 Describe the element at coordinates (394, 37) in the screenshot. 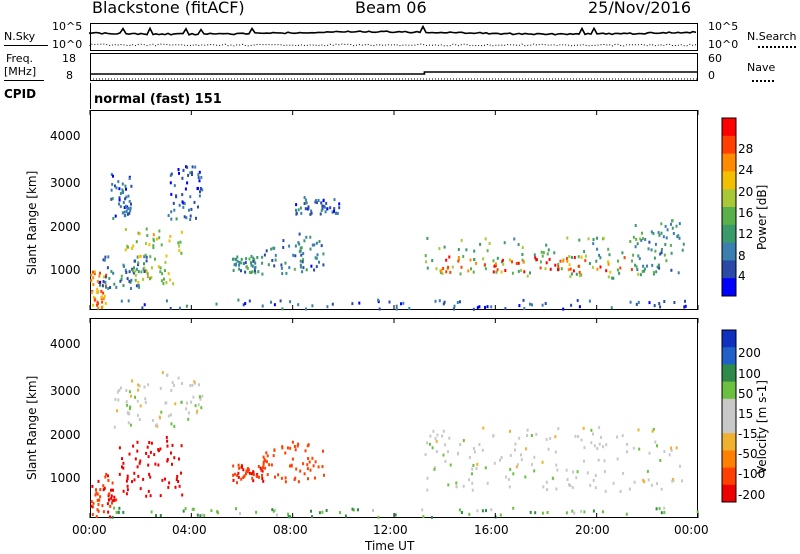

I see `noise-panel` at that location.